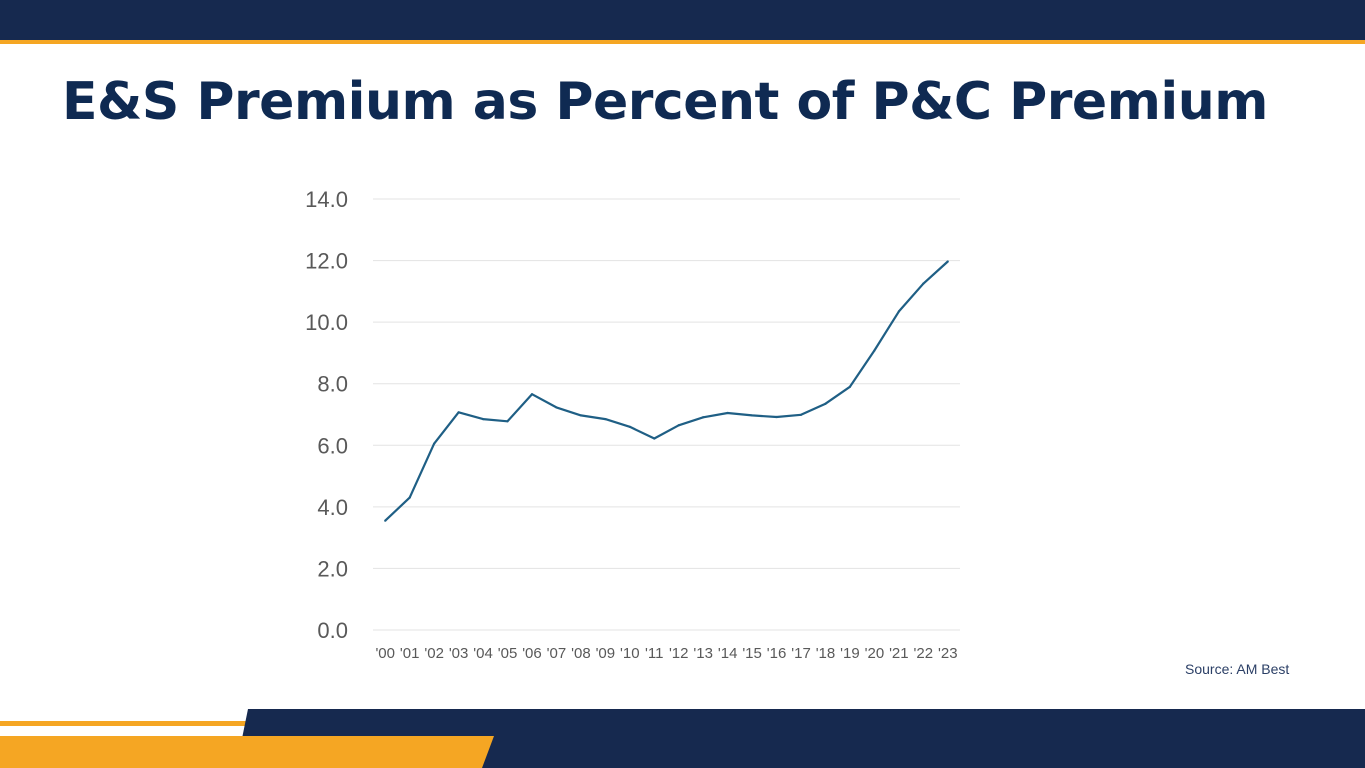 The width and height of the screenshot is (1365, 768). What do you see at coordinates (665, 102) in the screenshot?
I see `slide-title: E&S Premium as Percent of P&C Premium` at bounding box center [665, 102].